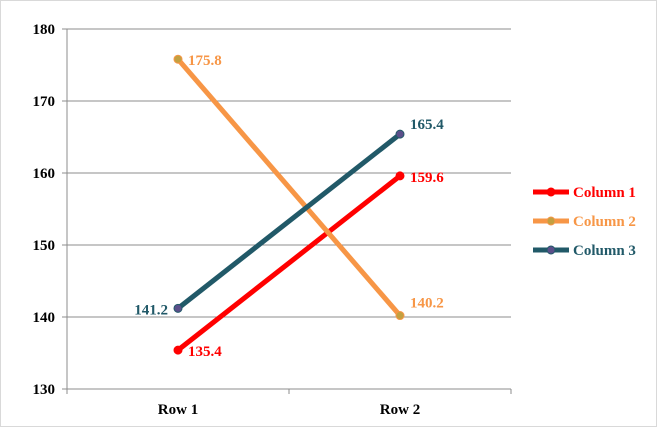  Describe the element at coordinates (427, 125) in the screenshot. I see `data-label: 165.4` at that location.